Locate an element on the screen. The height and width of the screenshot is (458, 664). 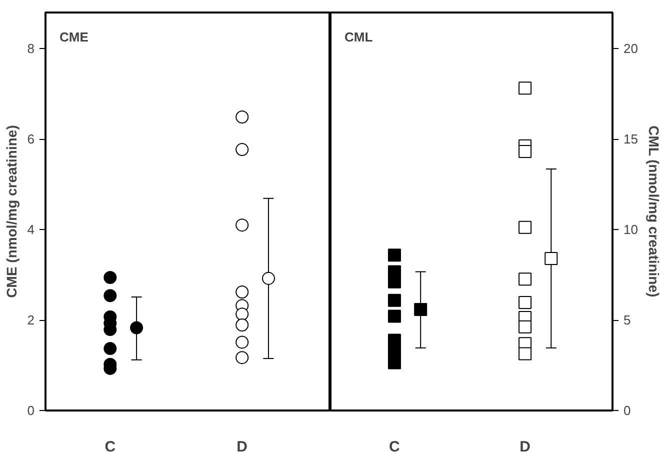
y-tick-label: 2 is located at coordinates (31, 320).